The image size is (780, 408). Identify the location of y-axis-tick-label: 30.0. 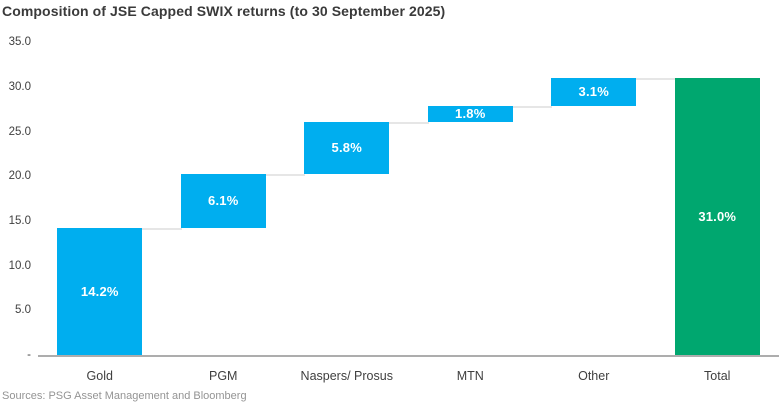
(19, 86).